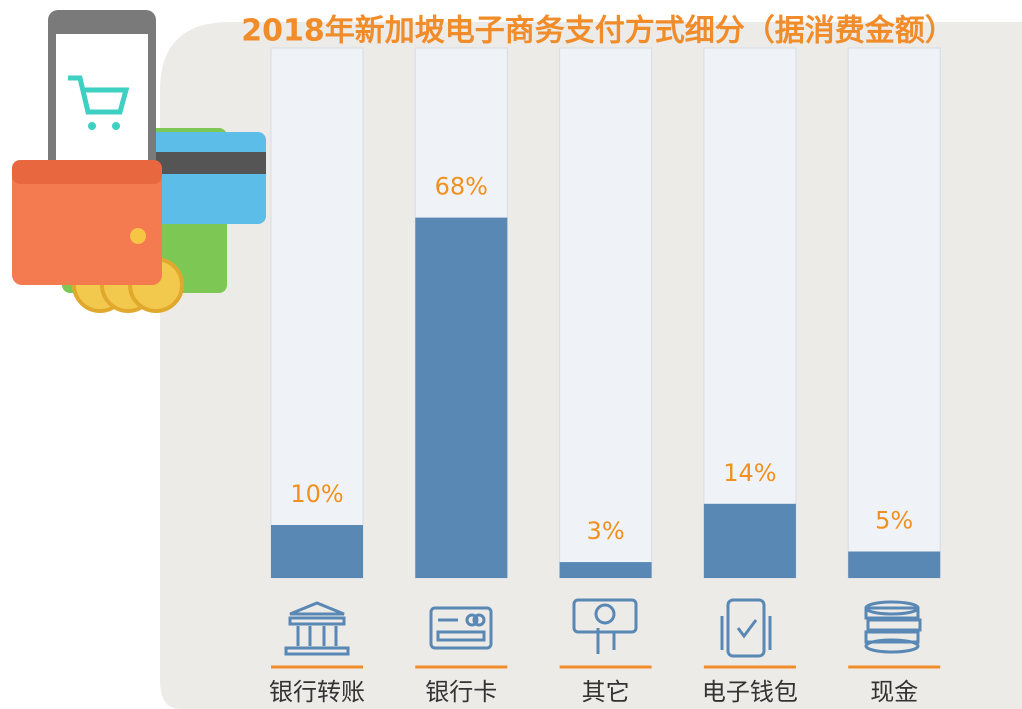 This screenshot has height=709, width=1022. I want to click on value-label: 3%, so click(606, 531).